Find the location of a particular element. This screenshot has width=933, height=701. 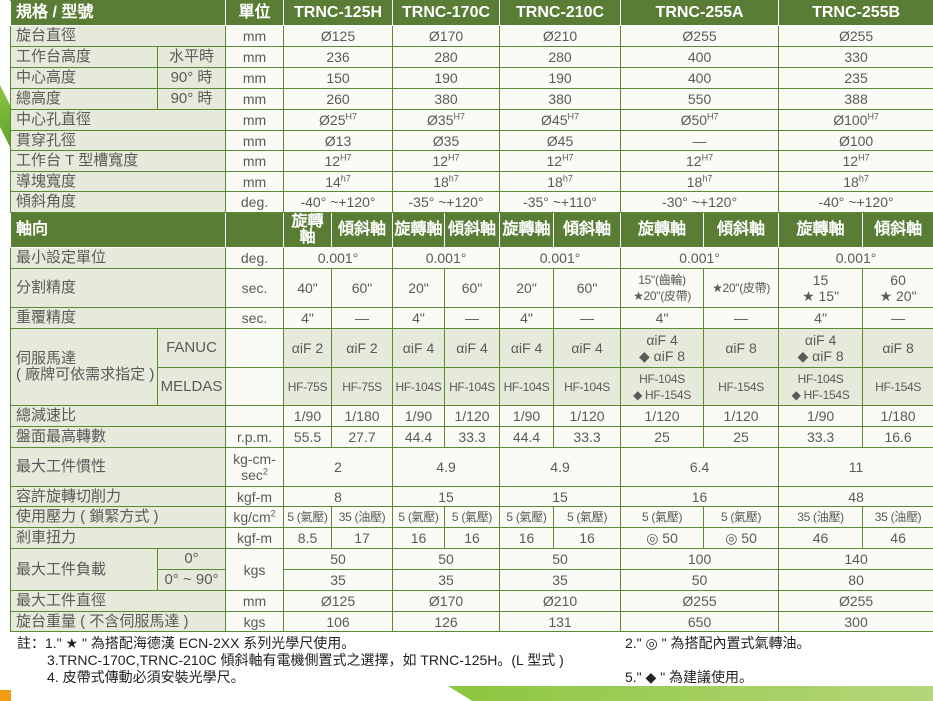

row-label: 最小設定單位 is located at coordinates (118, 258).